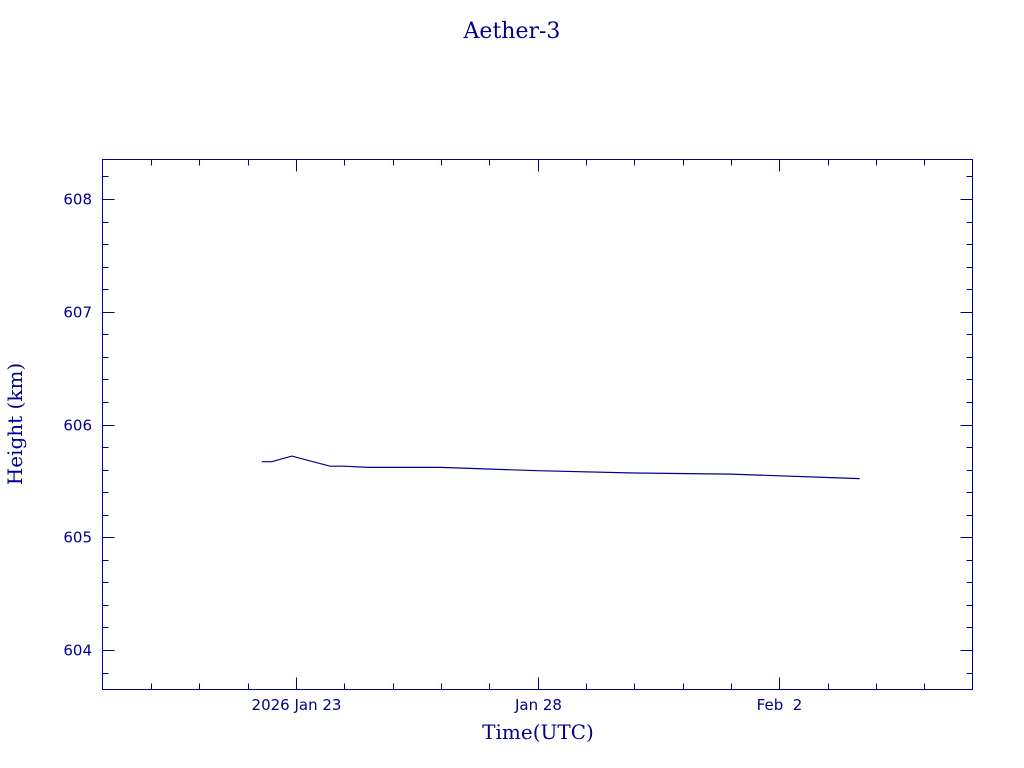 The width and height of the screenshot is (1024, 768). I want to click on series-group, so click(560, 467).